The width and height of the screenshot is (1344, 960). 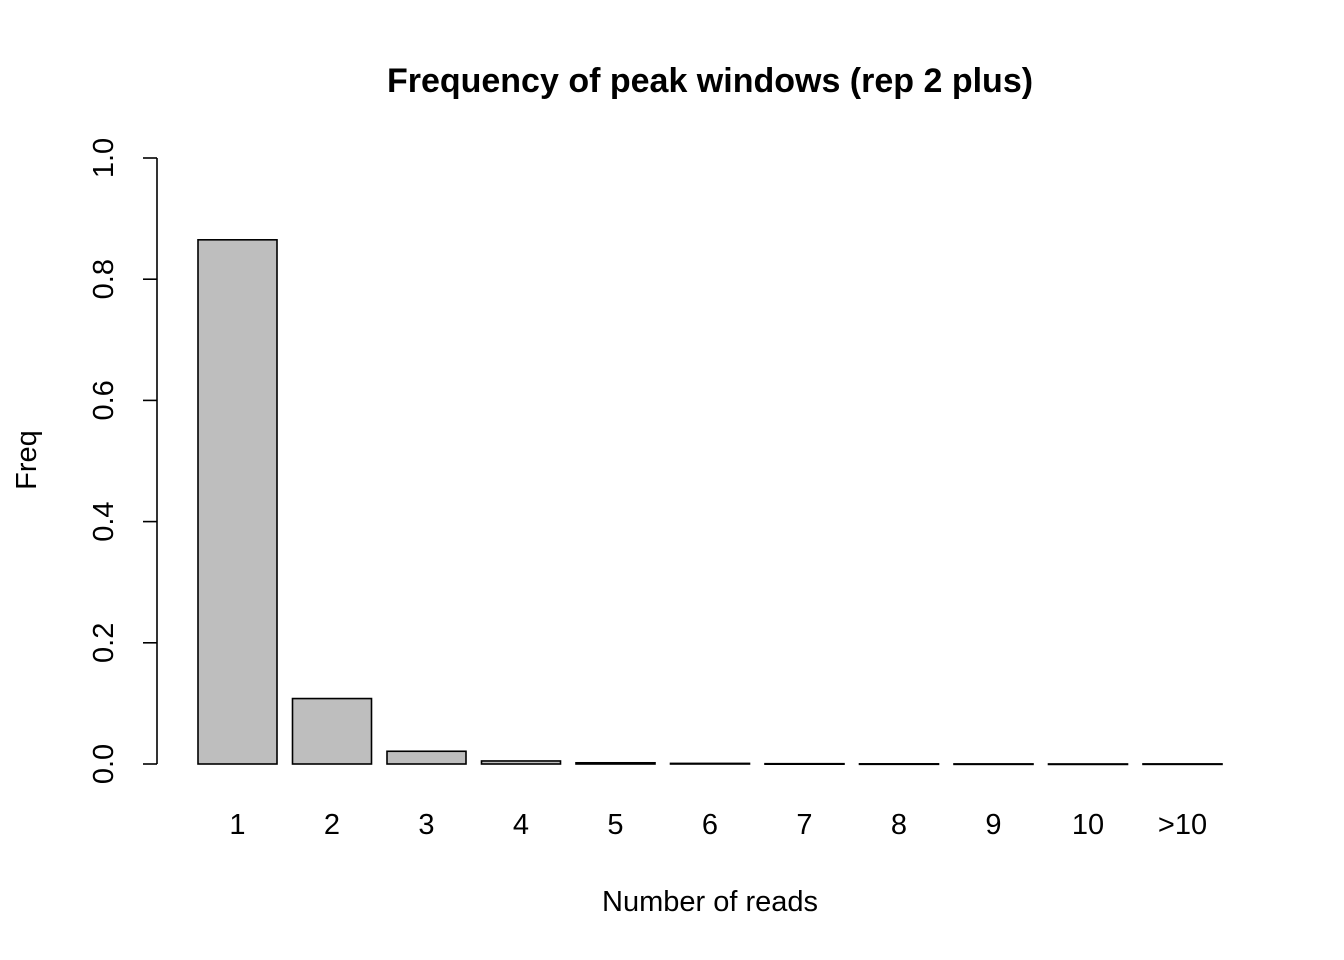 What do you see at coordinates (521, 825) in the screenshot?
I see `x-tick-label: 4` at bounding box center [521, 825].